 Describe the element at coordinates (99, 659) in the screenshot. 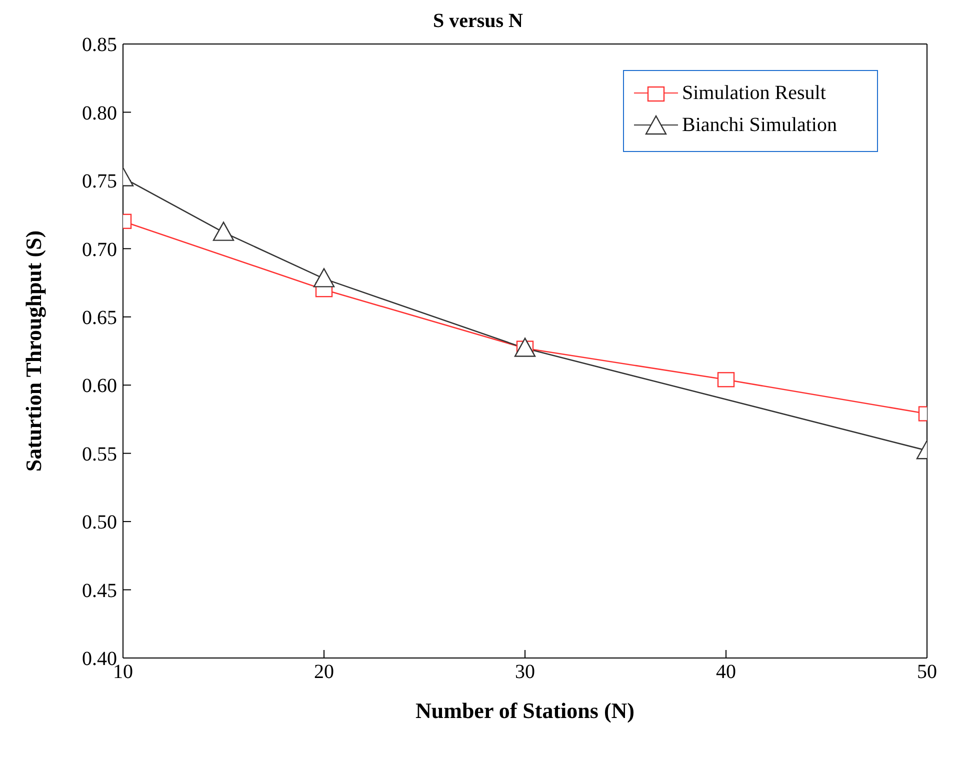

I see `y-tick-label: 0.40` at that location.